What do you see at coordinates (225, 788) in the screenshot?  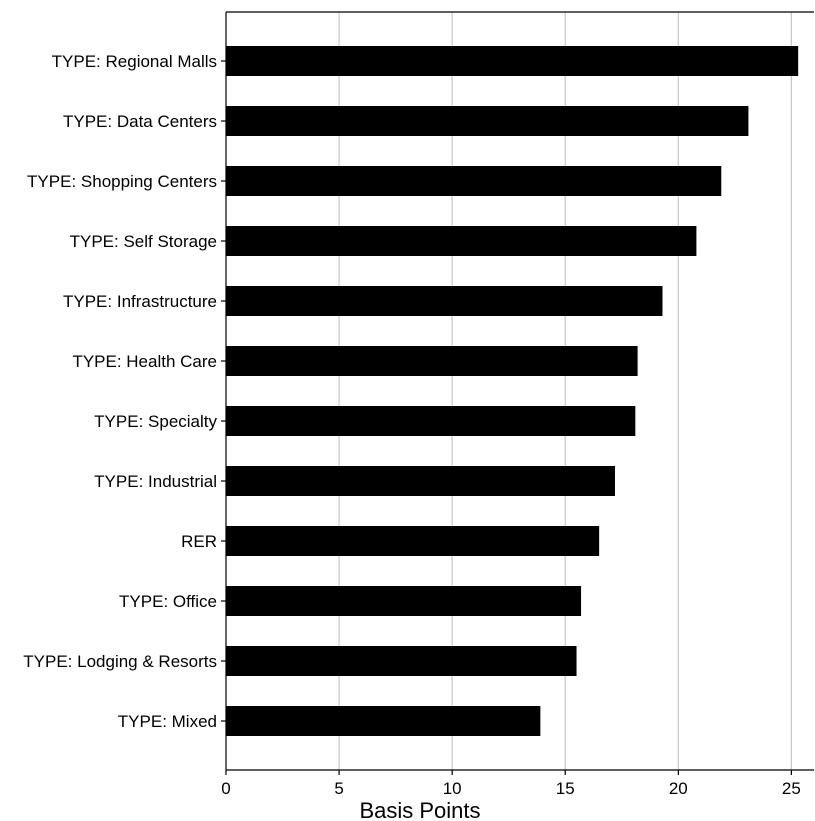 I see `x-tick-label: 0` at bounding box center [225, 788].